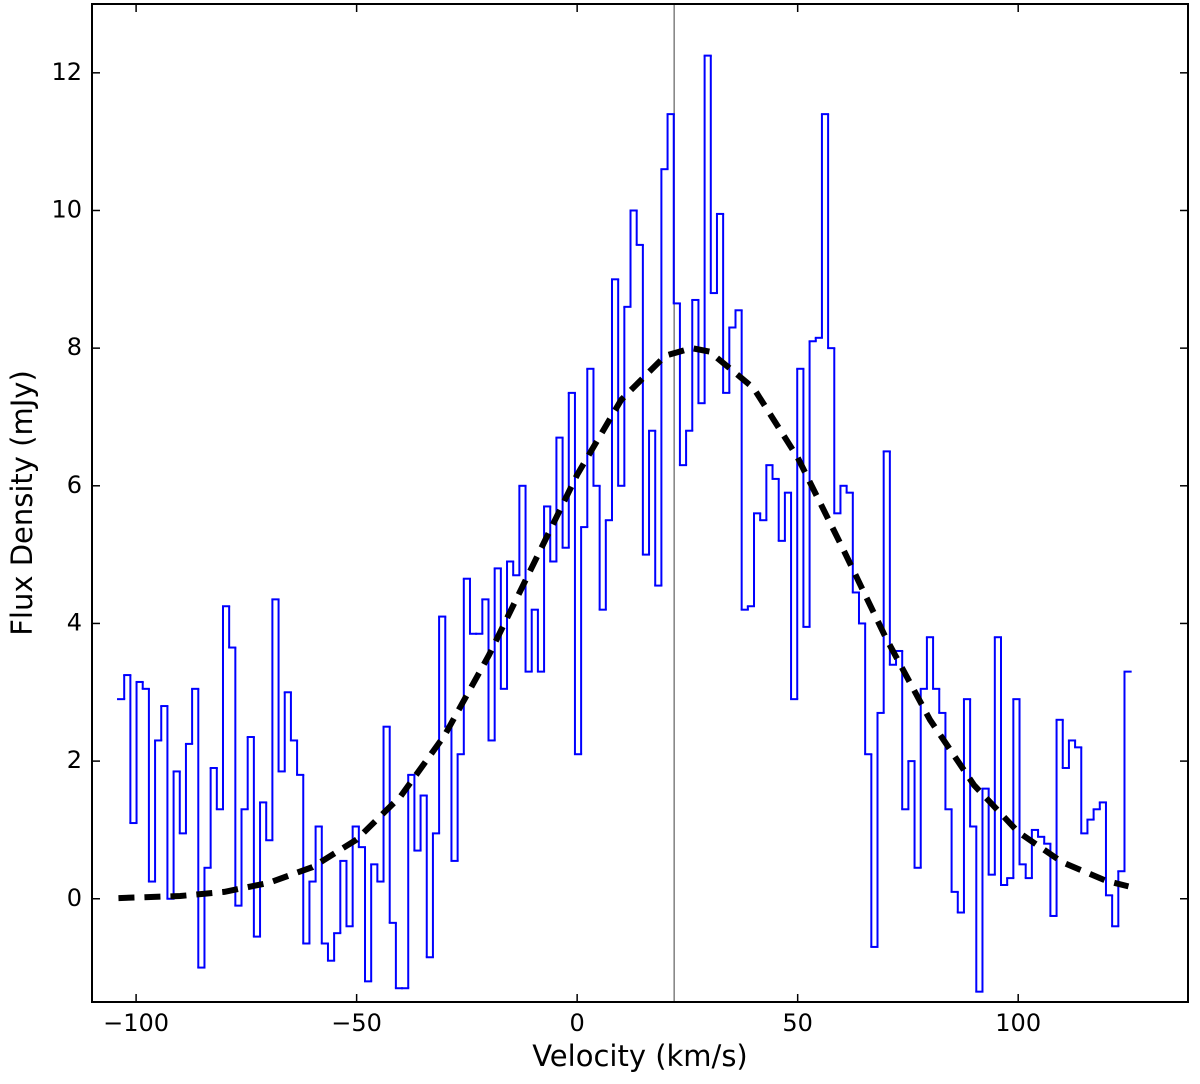 Image resolution: width=1200 pixels, height=1084 pixels. Describe the element at coordinates (74, 347) in the screenshot. I see `y-tick-label: 8` at that location.